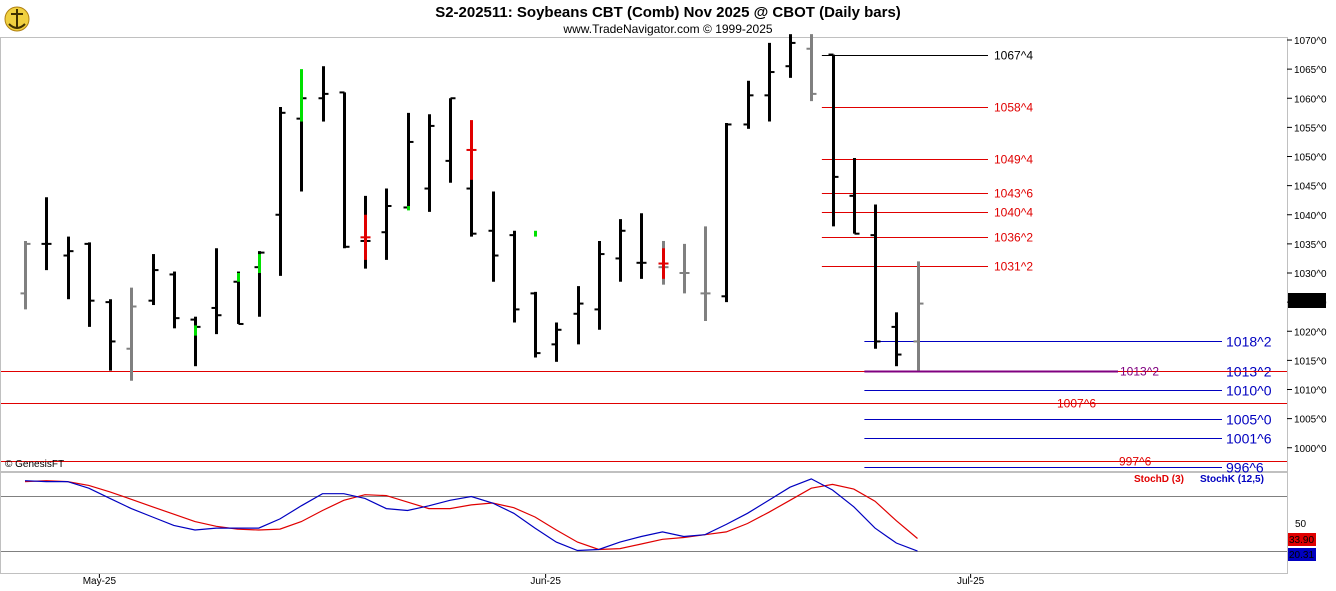 The width and height of the screenshot is (1336, 591). Describe the element at coordinates (1310, 216) in the screenshot. I see `price-axis-tick-label: 1040^0` at that location.